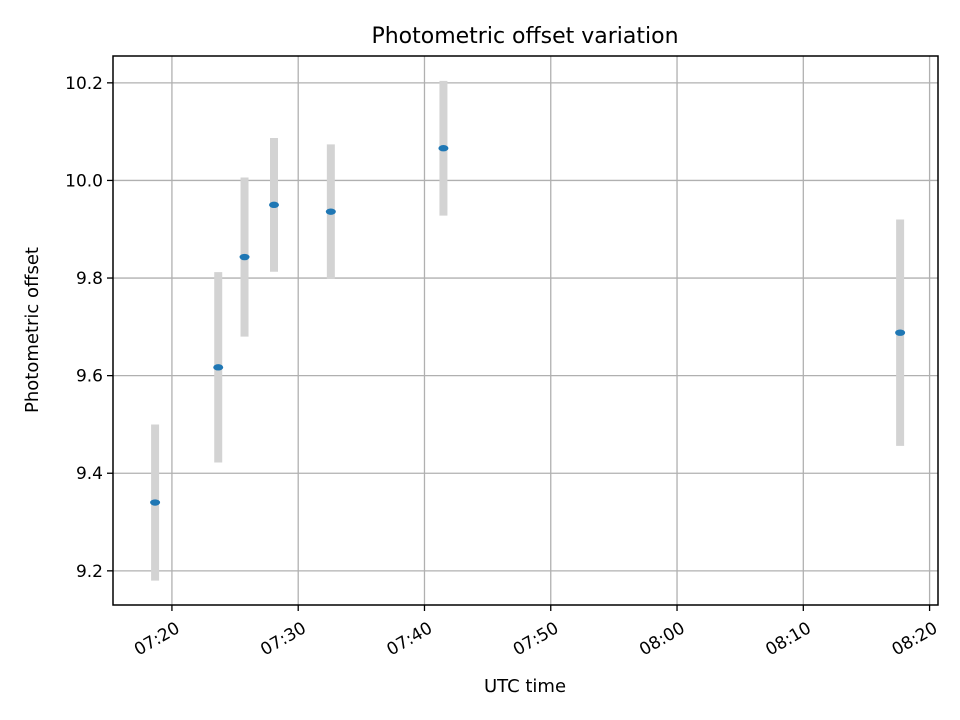  Describe the element at coordinates (84, 181) in the screenshot. I see `y-tick-label: 10.0` at that location.